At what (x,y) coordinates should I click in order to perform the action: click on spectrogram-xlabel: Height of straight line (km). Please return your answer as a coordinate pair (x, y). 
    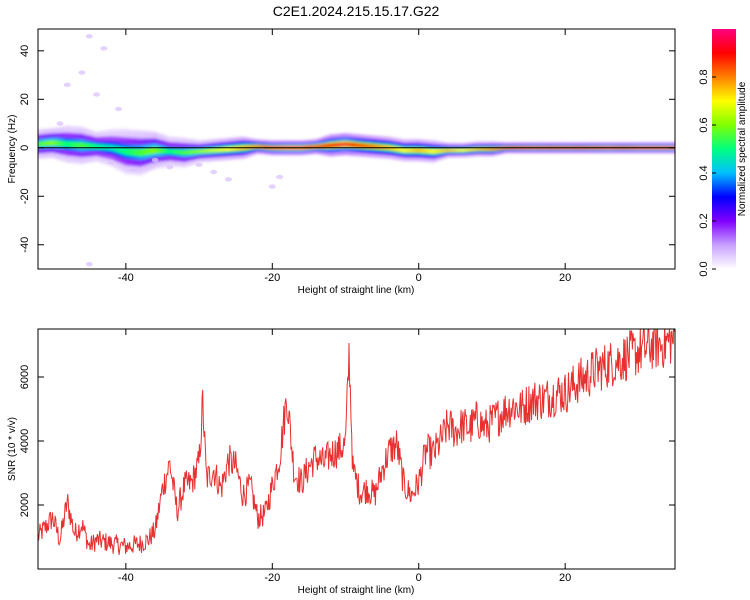
    Looking at the image, I should click on (356, 290).